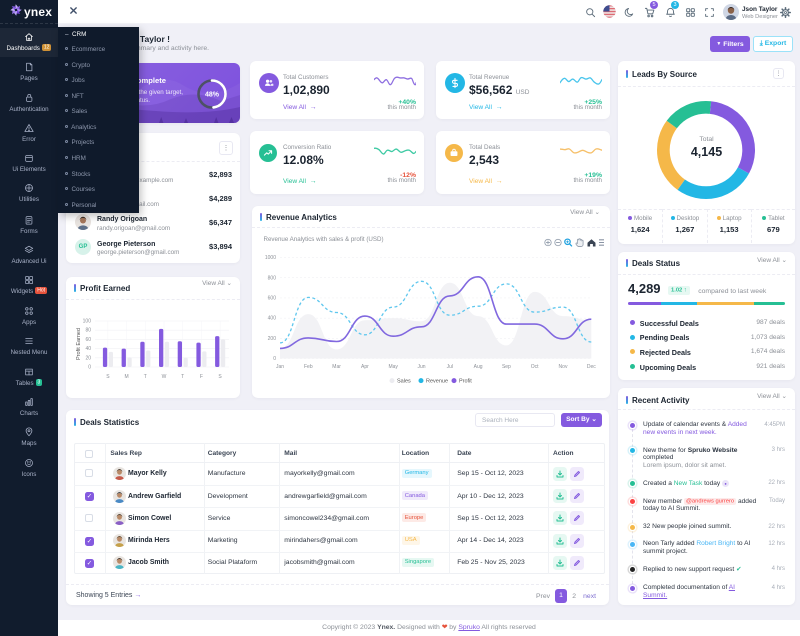 The width and height of the screenshot is (800, 636). Describe the element at coordinates (591, 367) in the screenshot. I see `svg-text: Dec` at that location.